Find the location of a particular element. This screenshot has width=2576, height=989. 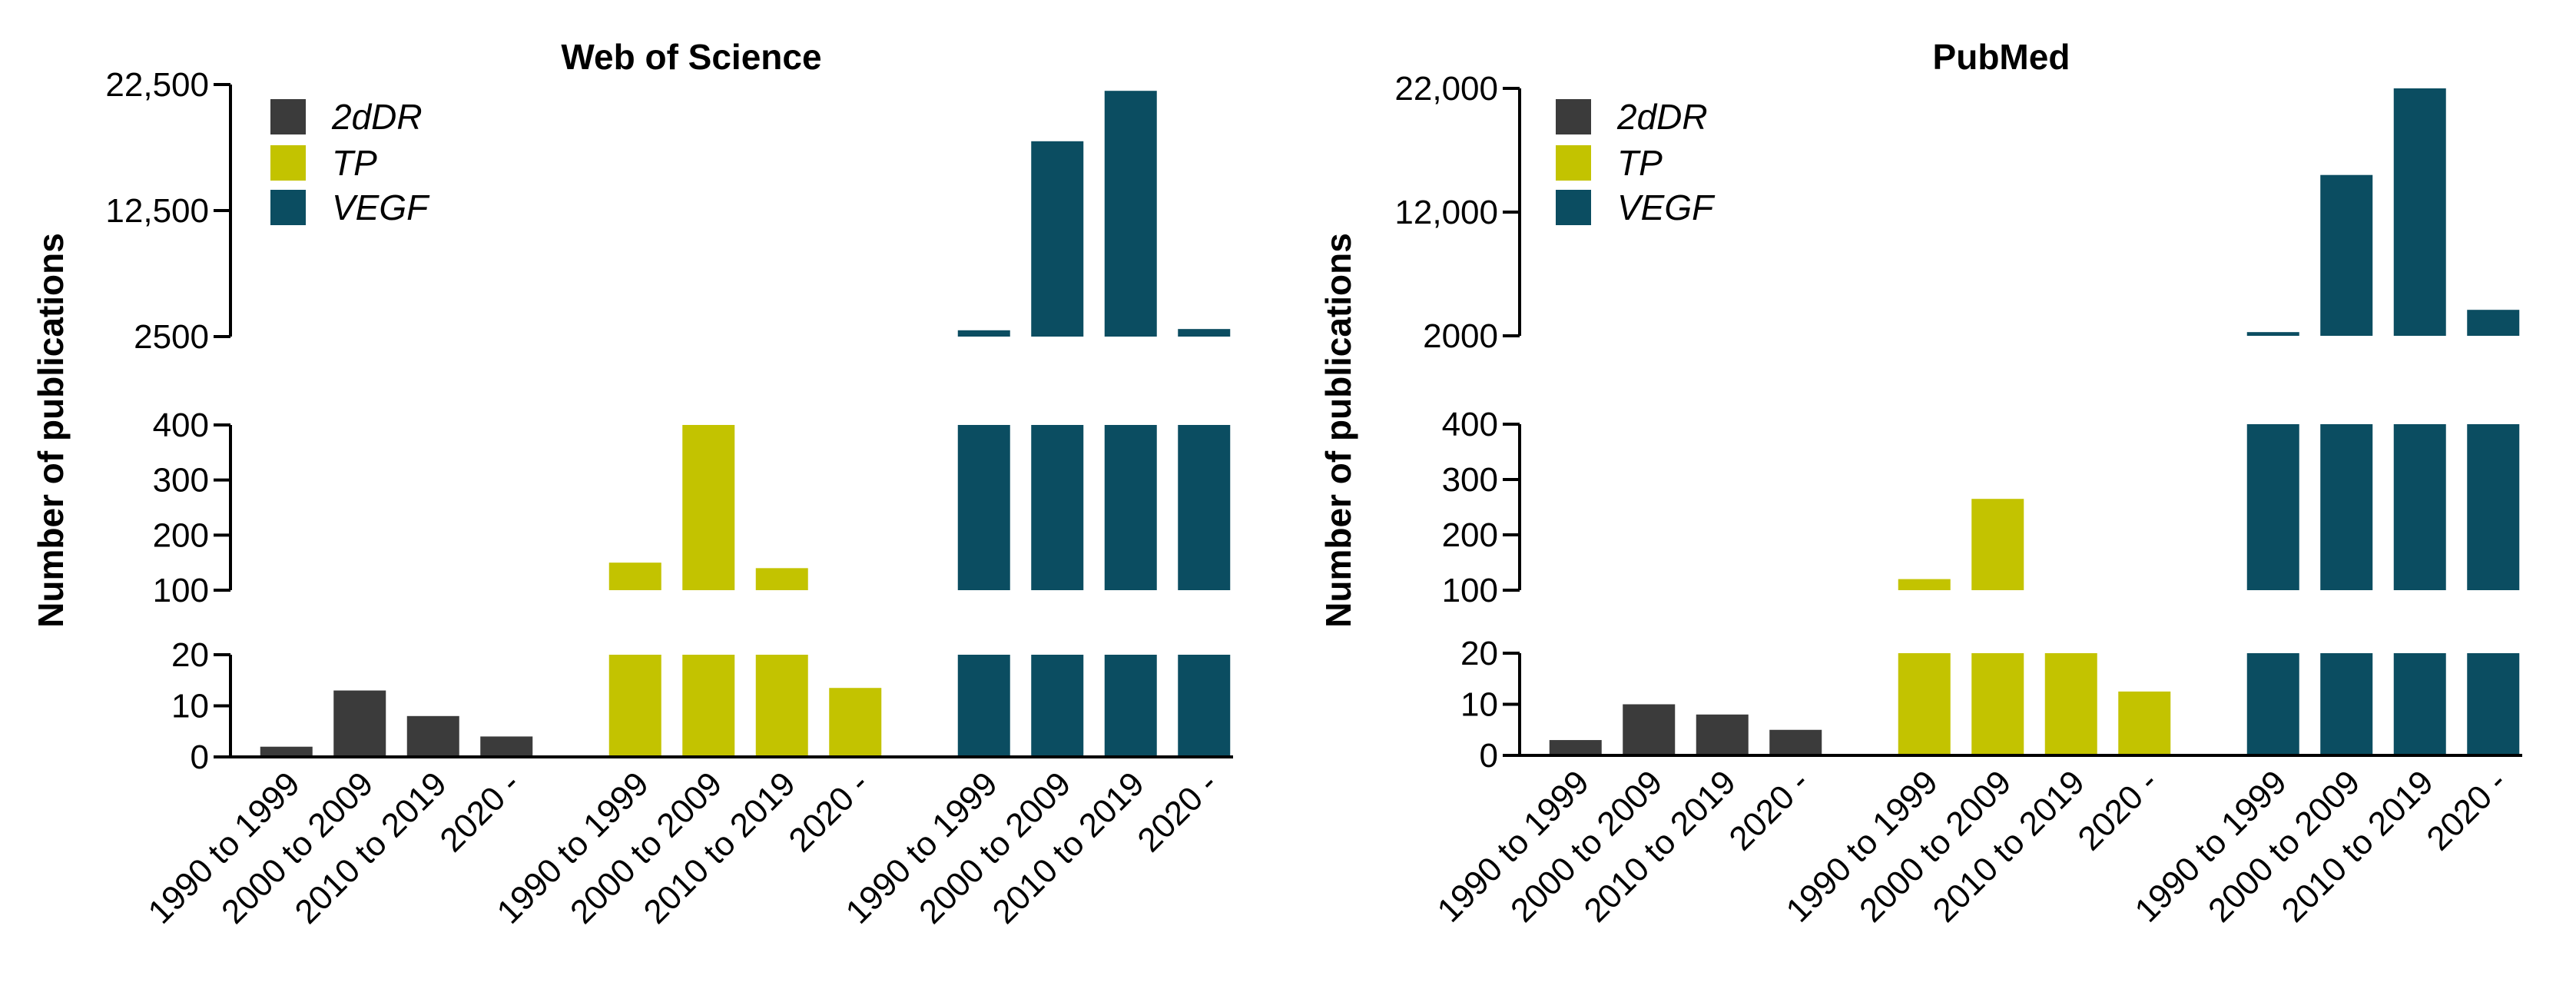

y-tick-label-2-2: 22,000 is located at coordinates (1446, 89).